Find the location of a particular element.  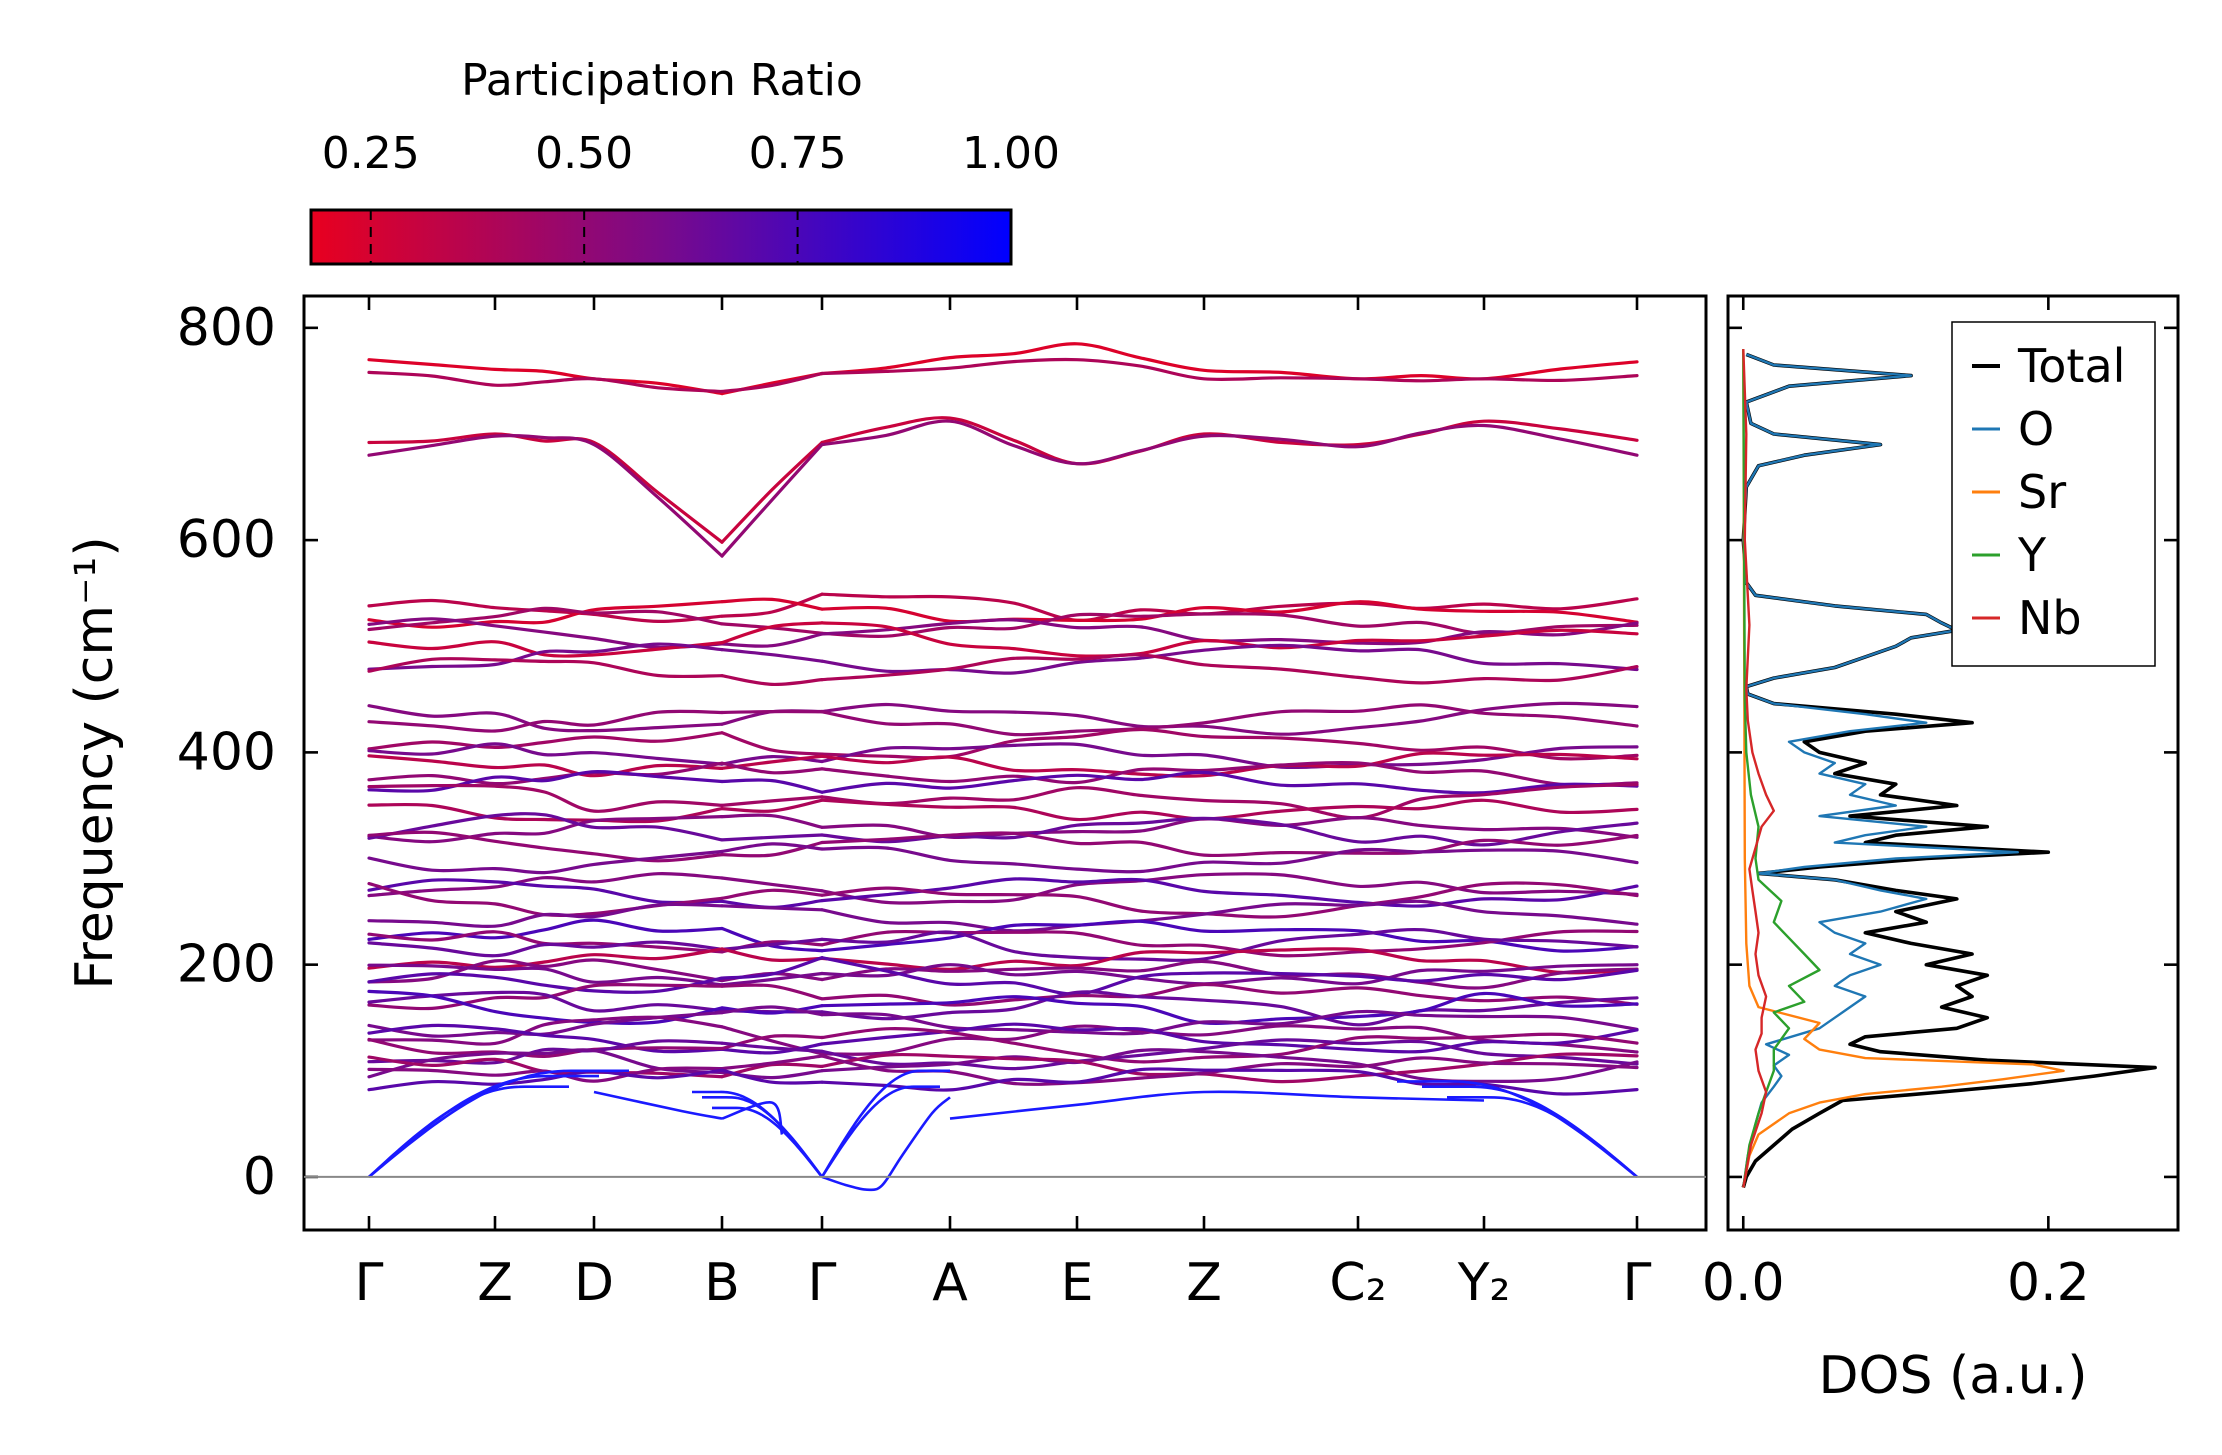

legend-label: Total is located at coordinates (2071, 366).